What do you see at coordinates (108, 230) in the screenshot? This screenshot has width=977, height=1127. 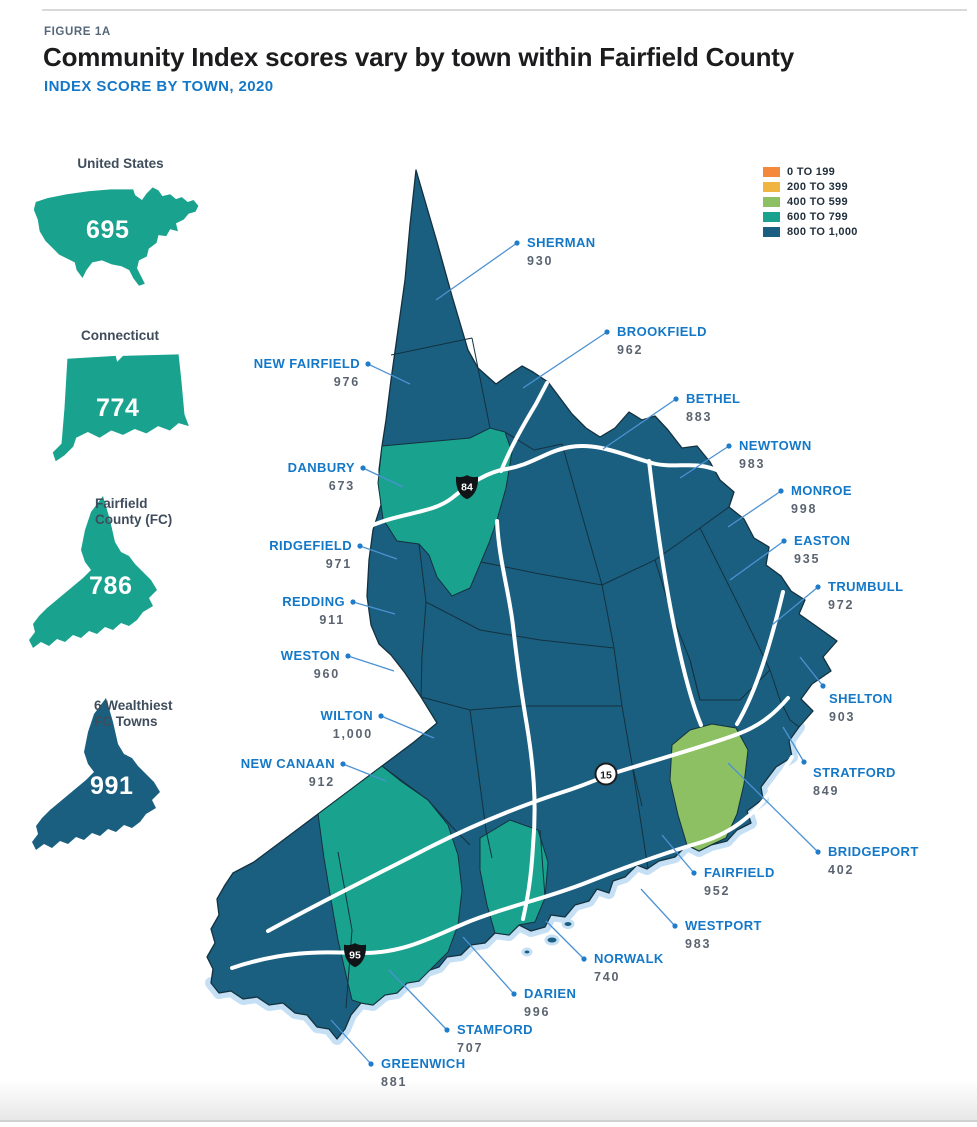 I see `benchmark-score: 695` at bounding box center [108, 230].